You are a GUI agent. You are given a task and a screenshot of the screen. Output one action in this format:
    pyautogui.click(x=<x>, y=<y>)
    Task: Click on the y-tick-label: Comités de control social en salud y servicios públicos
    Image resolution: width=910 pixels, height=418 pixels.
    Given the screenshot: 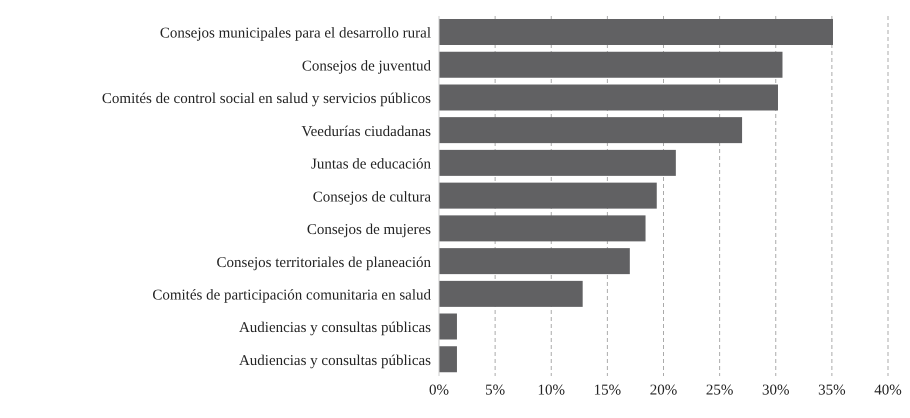 What is the action you would take?
    pyautogui.click(x=267, y=99)
    